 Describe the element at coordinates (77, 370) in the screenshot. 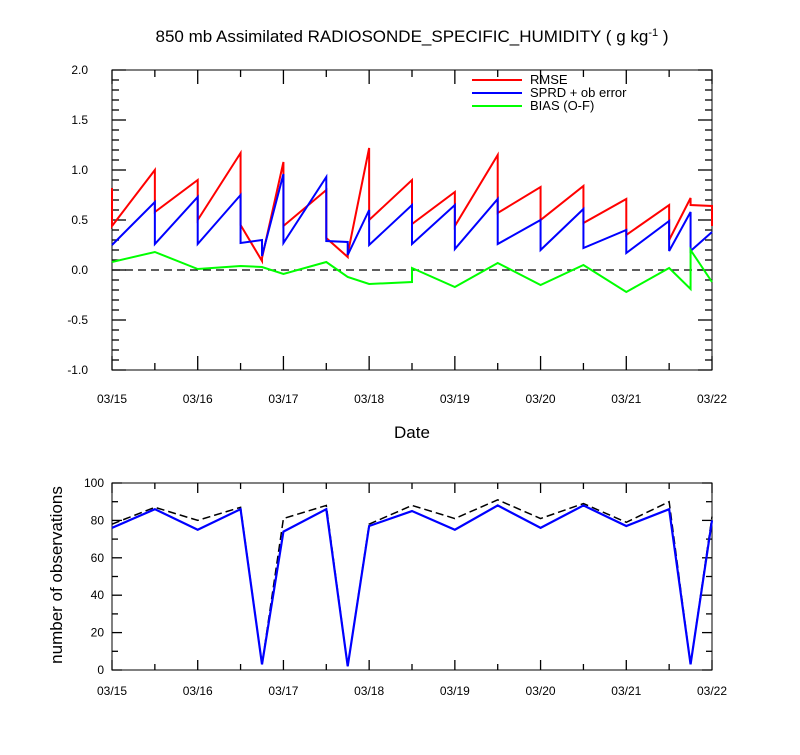

I see `top-y-tick-label: -1.0` at that location.